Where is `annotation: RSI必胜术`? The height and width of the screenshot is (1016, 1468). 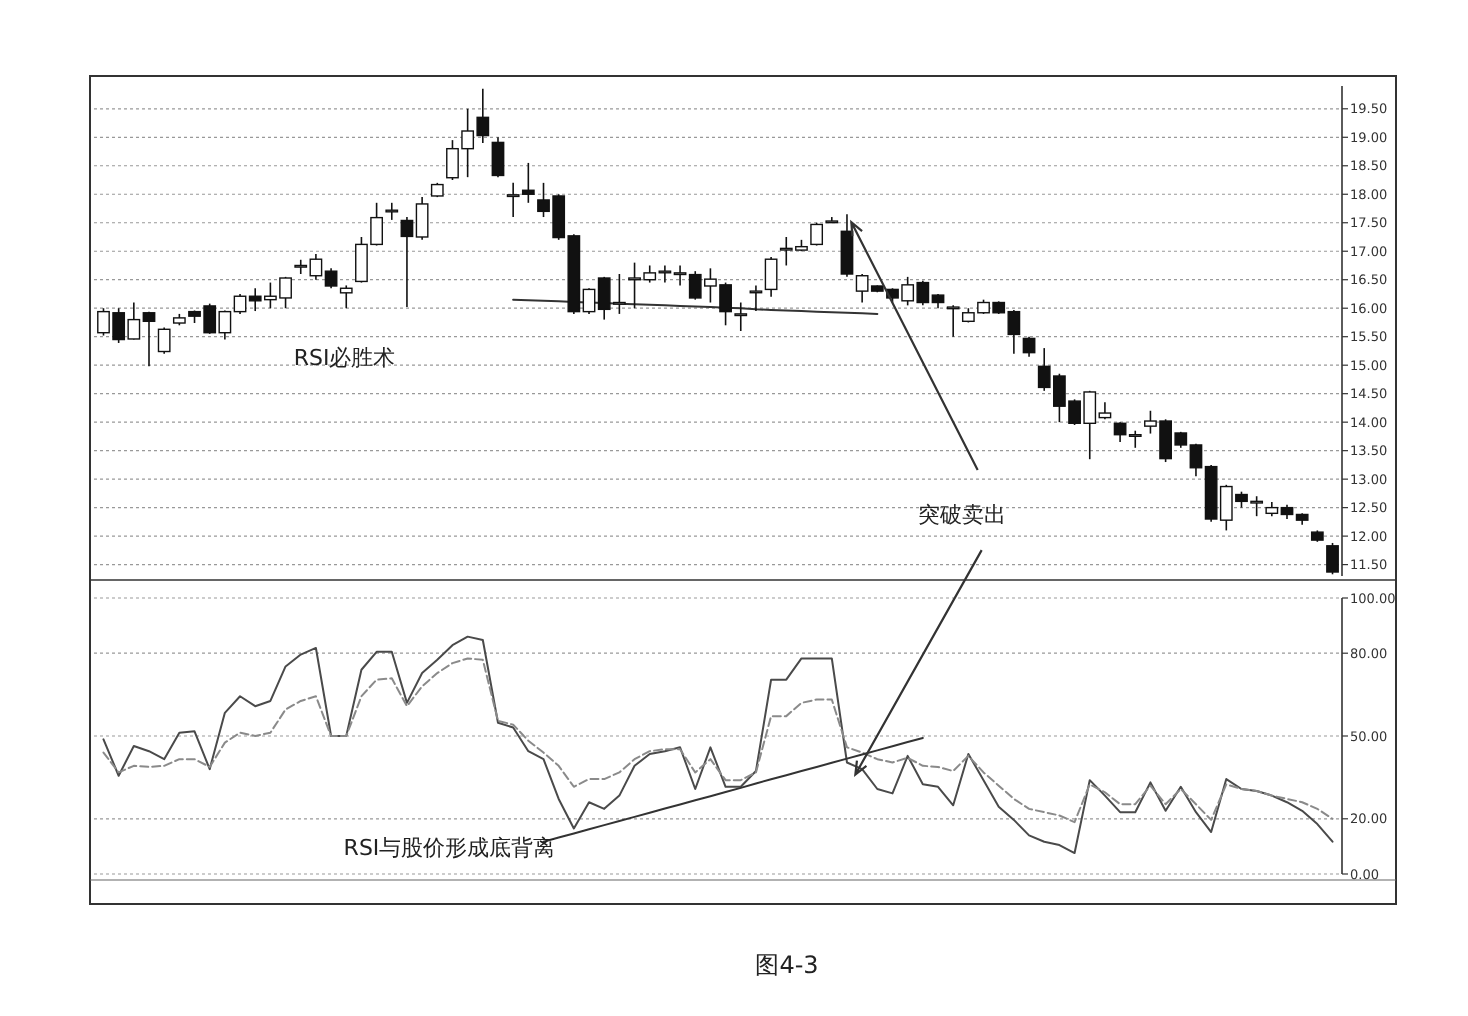
annotation: RSI必胜术 is located at coordinates (344, 358).